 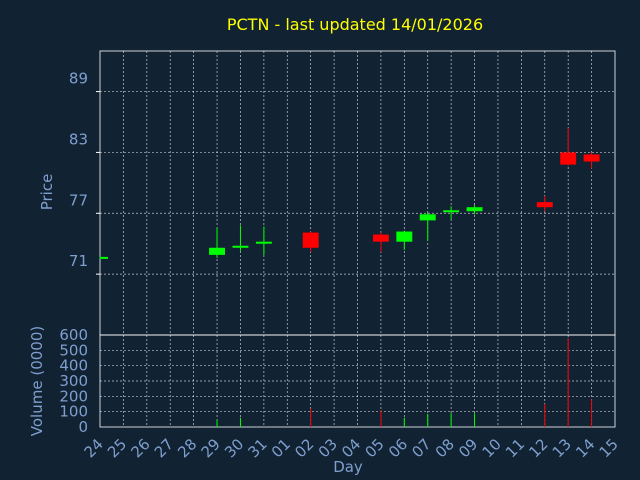 I want to click on x-tick-label: 09, so click(x=468, y=448).